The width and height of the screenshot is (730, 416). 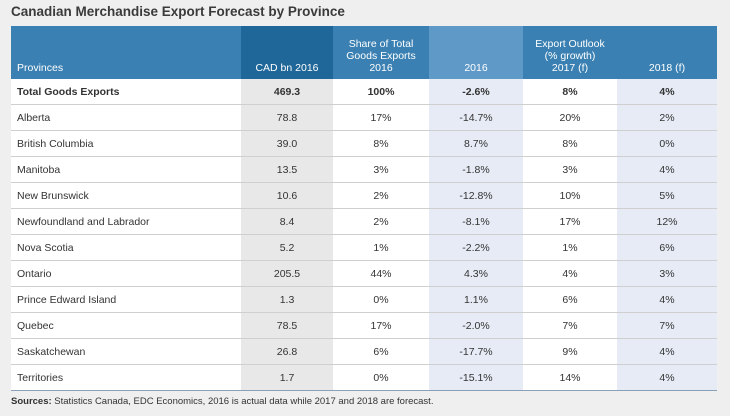 I want to click on growth-2016-cell: -1.8%, so click(x=476, y=169).